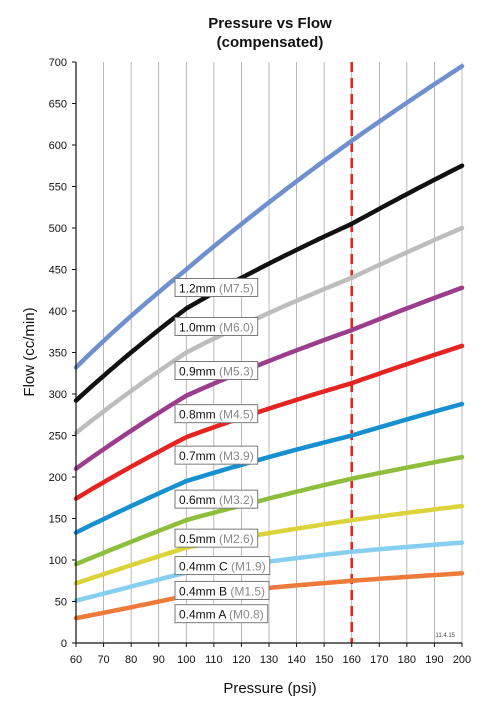 This screenshot has height=708, width=500. I want to click on x-tick-label-200: 200, so click(462, 660).